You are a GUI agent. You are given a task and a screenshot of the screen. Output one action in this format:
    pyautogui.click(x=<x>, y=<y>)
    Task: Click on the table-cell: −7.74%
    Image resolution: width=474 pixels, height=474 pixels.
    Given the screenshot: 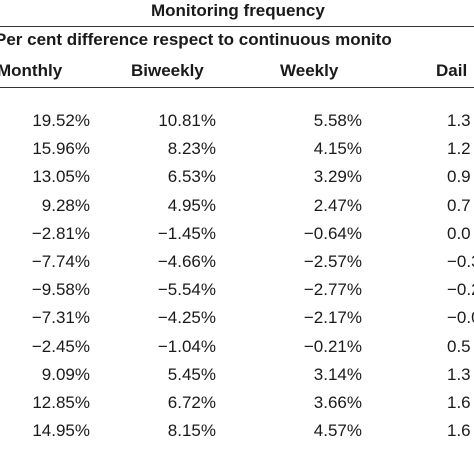 What is the action you would take?
    pyautogui.click(x=60, y=261)
    